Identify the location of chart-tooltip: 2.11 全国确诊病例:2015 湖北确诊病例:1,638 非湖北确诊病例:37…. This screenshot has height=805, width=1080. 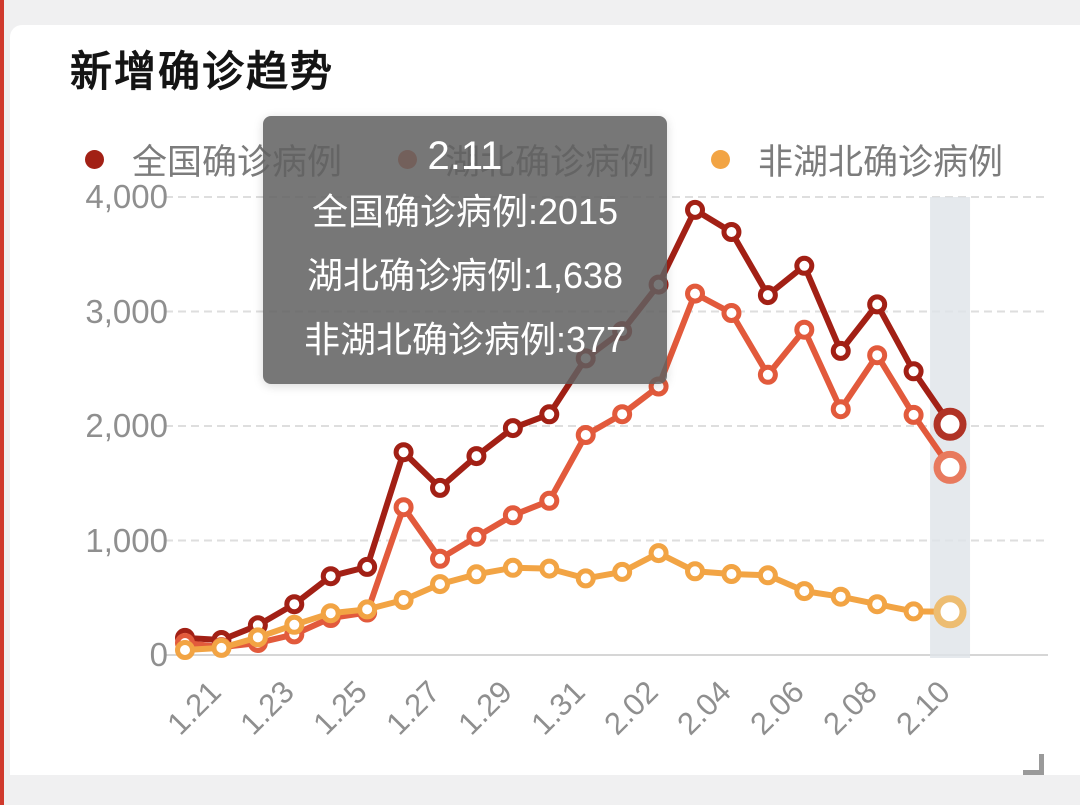
(465, 250).